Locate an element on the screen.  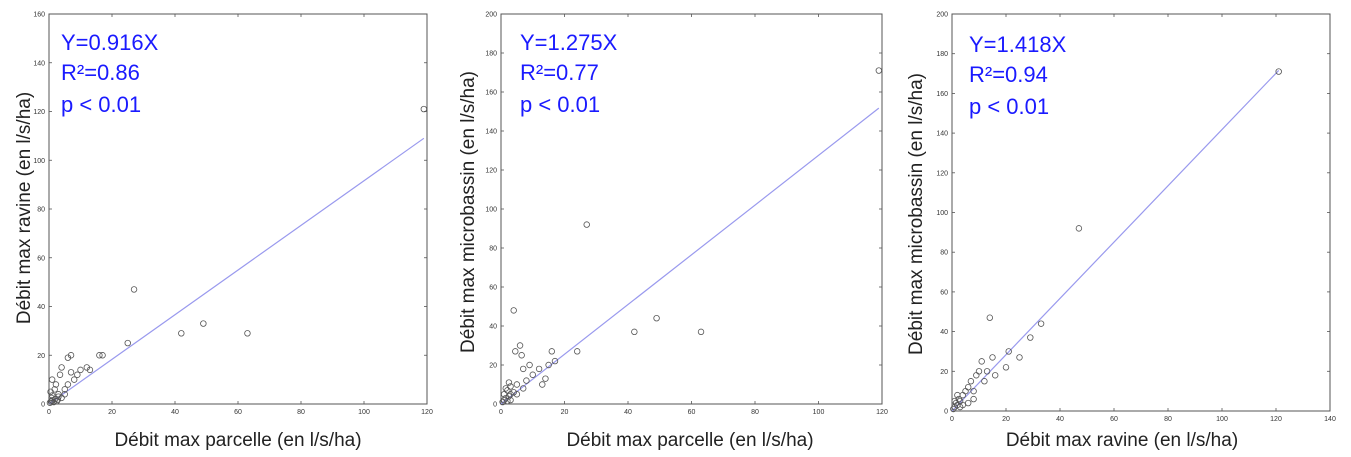
x-tick-label: 80 is located at coordinates (755, 412).